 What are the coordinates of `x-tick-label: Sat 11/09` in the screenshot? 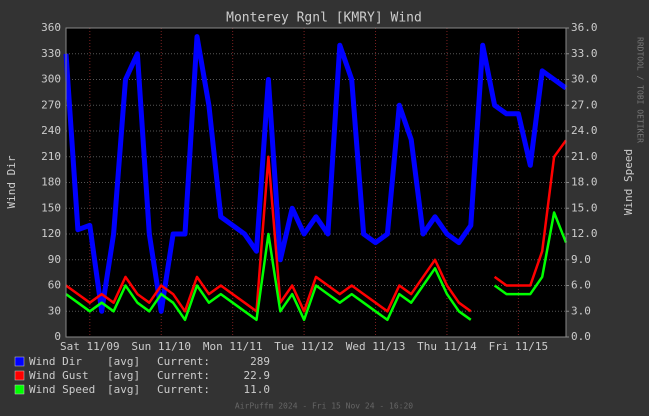 It's located at (90, 346).